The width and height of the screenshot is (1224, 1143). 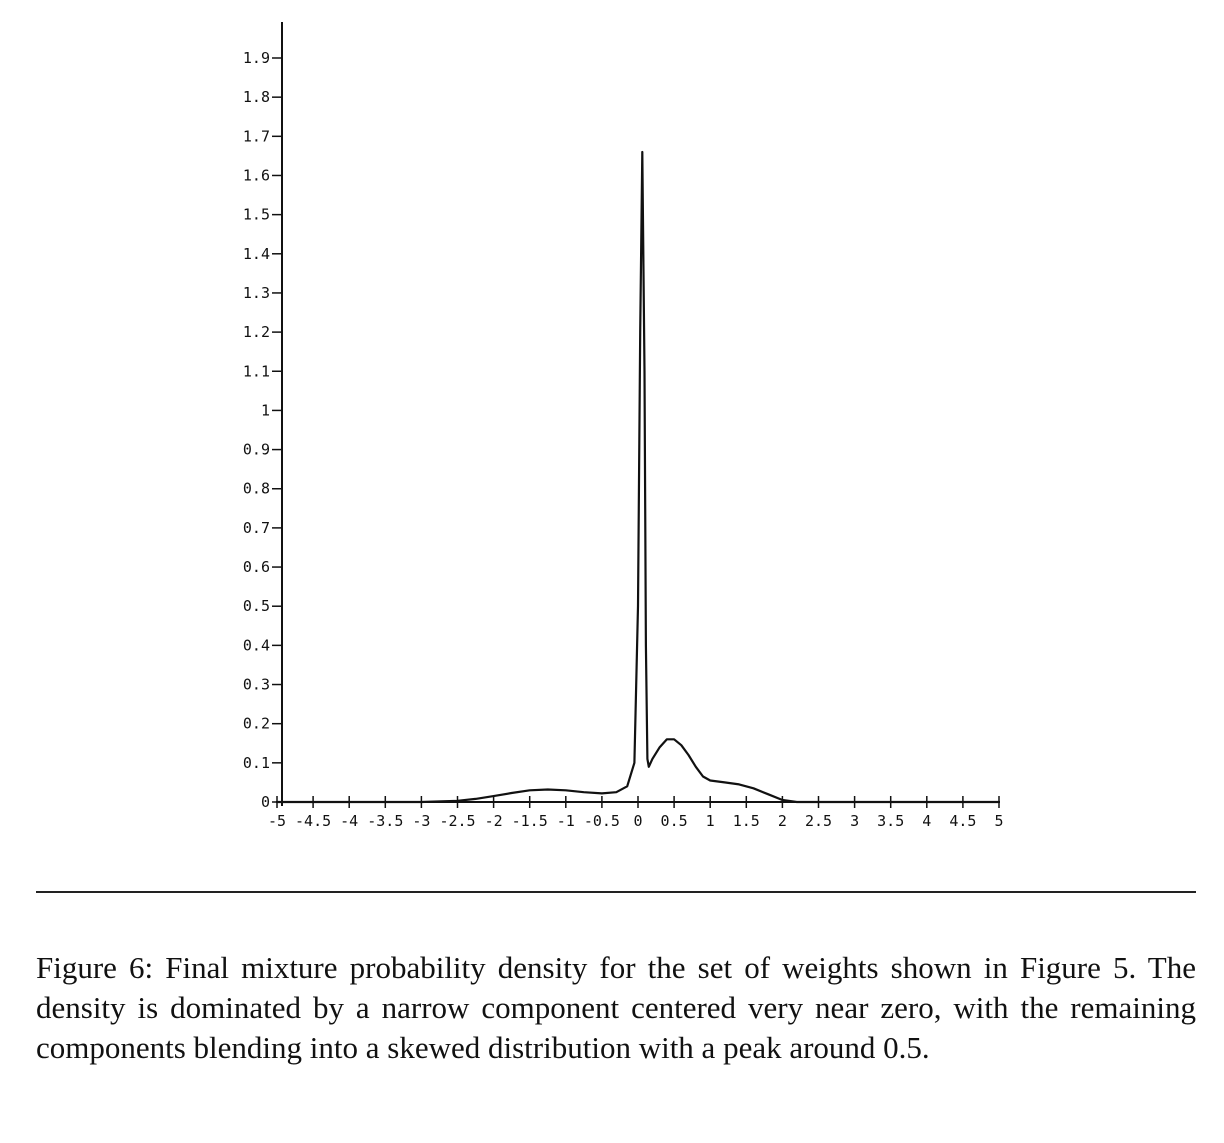 I want to click on x-tick-label: 3.5, so click(x=890, y=821).